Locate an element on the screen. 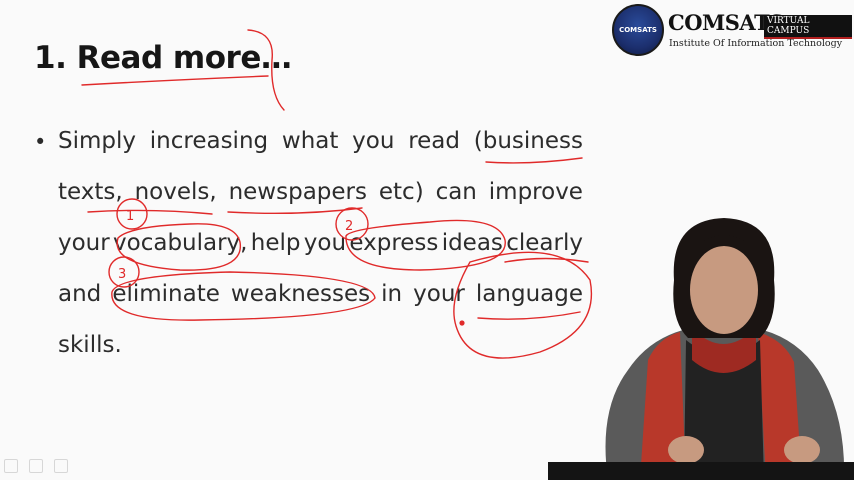  word: ideas is located at coordinates (472, 243).